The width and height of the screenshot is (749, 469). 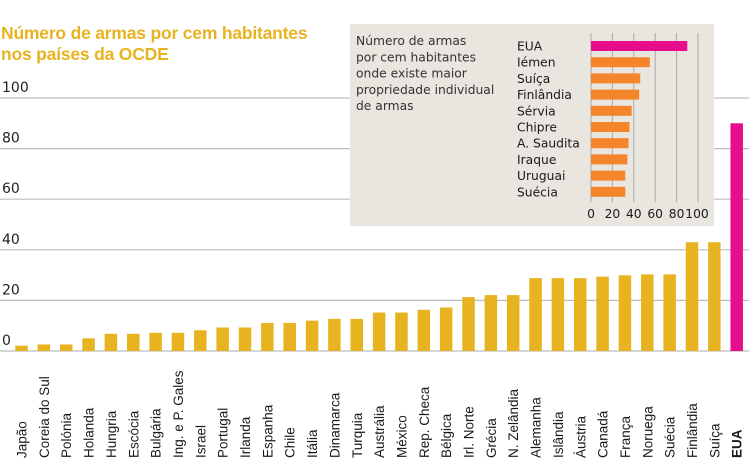 What do you see at coordinates (223, 433) in the screenshot?
I see `category-label: Portugal` at bounding box center [223, 433].